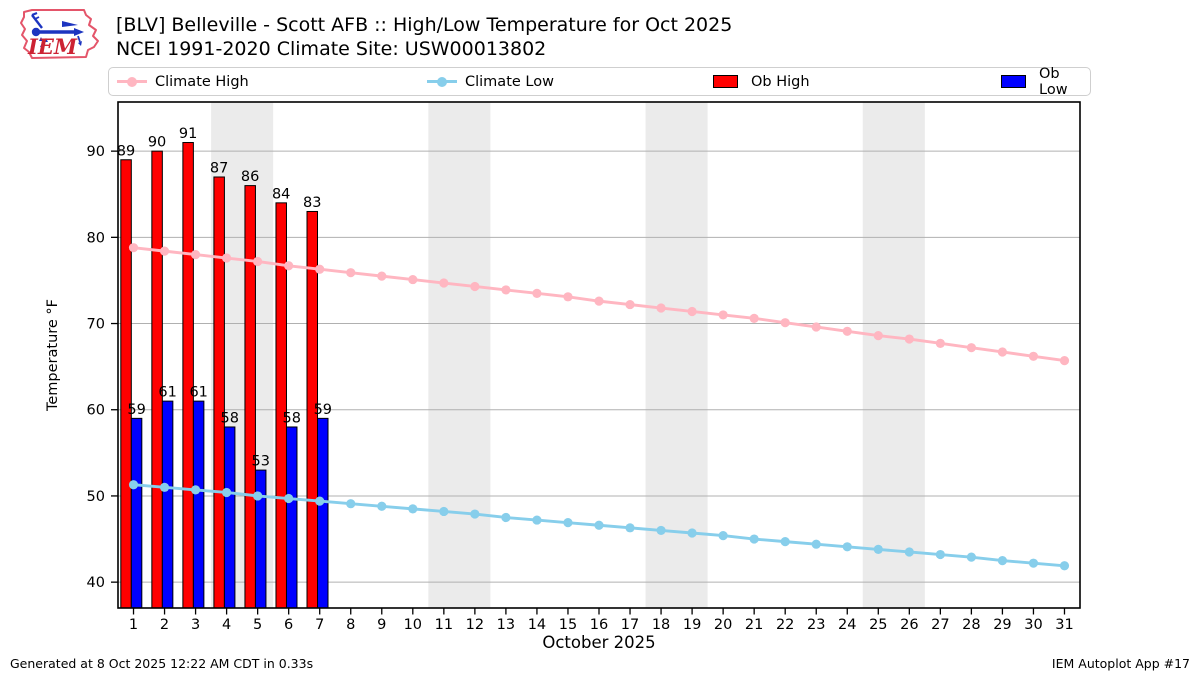  What do you see at coordinates (188, 134) in the screenshot?
I see `ob-high-value-label: 91` at bounding box center [188, 134].